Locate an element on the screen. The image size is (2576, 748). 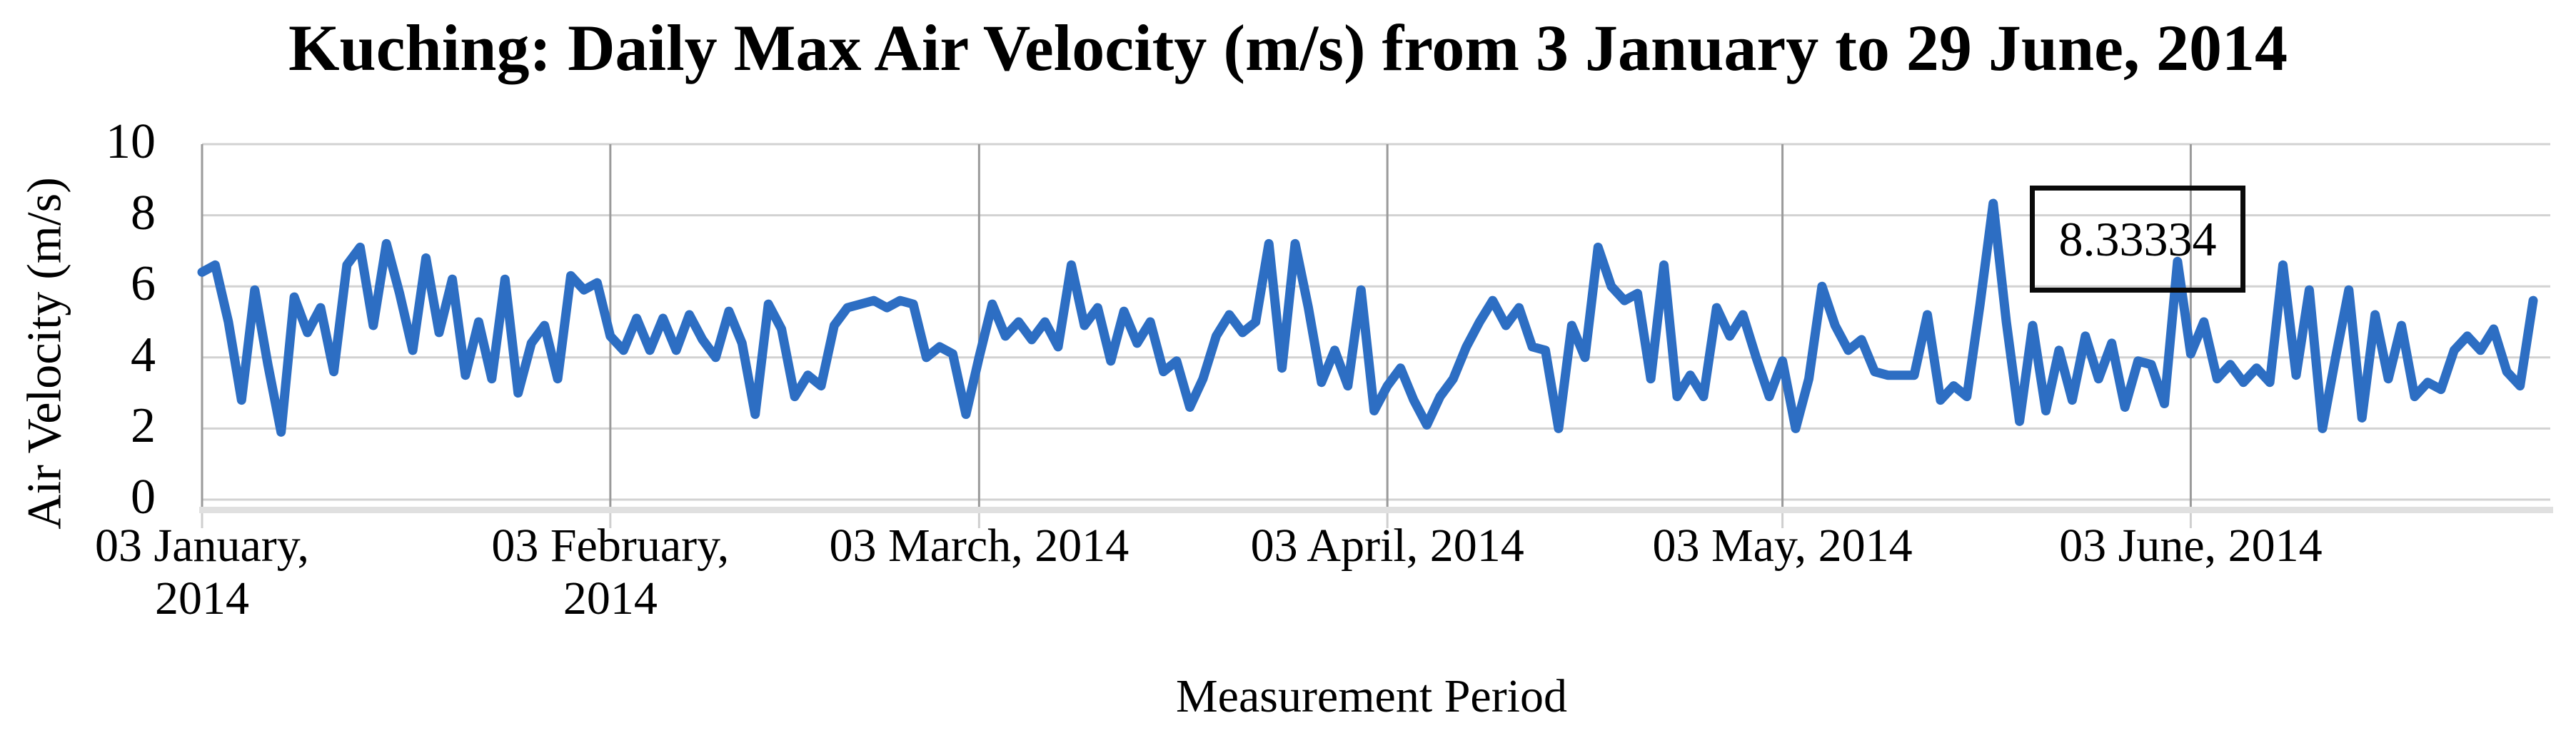
y-tick-label: 10 is located at coordinates (131, 142).